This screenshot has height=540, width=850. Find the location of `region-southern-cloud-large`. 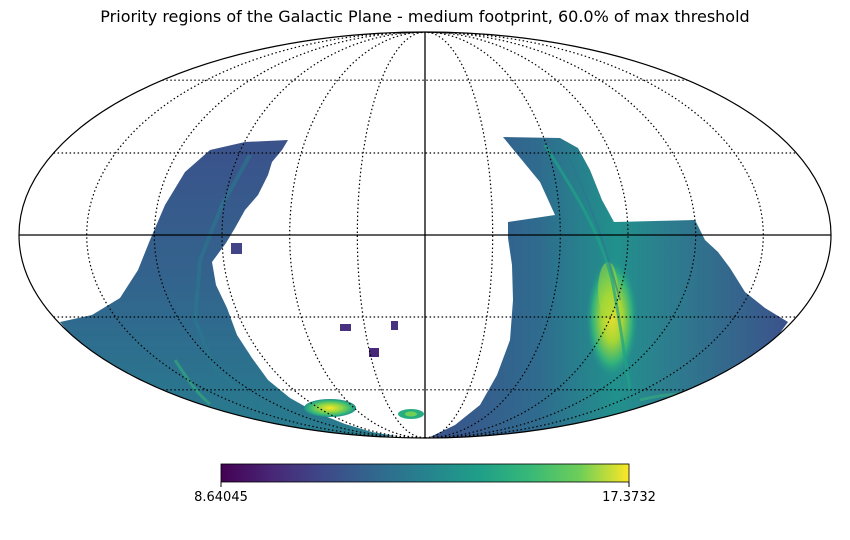

region-southern-cloud-large is located at coordinates (330, 408).